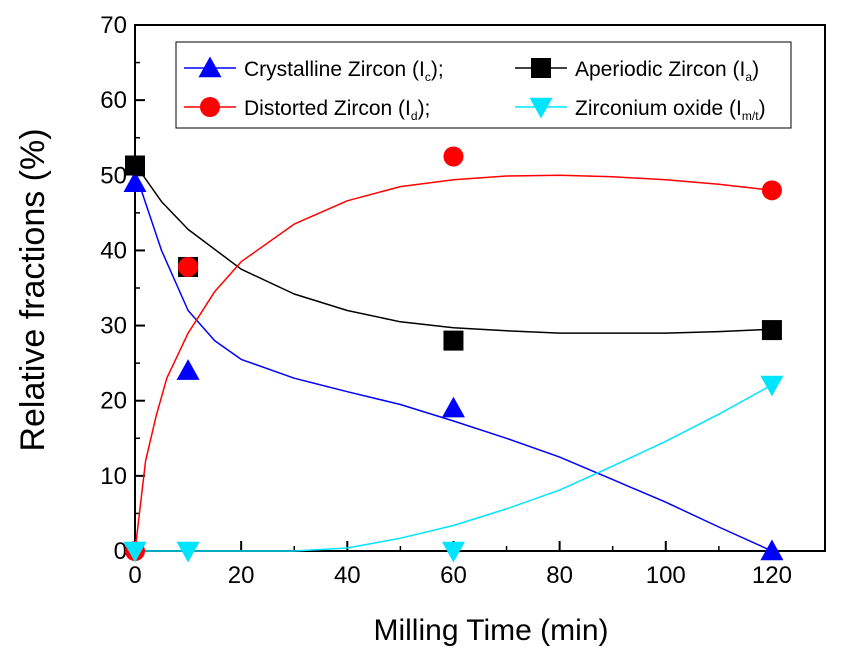  I want to click on y-axis-label: Relative fractions (%), so click(33, 289).